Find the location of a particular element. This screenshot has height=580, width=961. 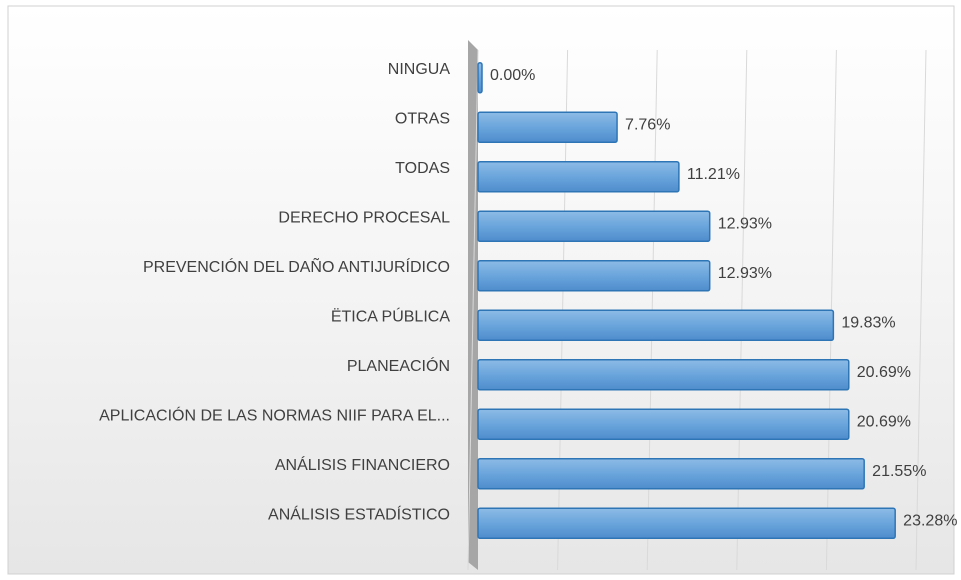

y-tick-label: NINGUA is located at coordinates (419, 69).